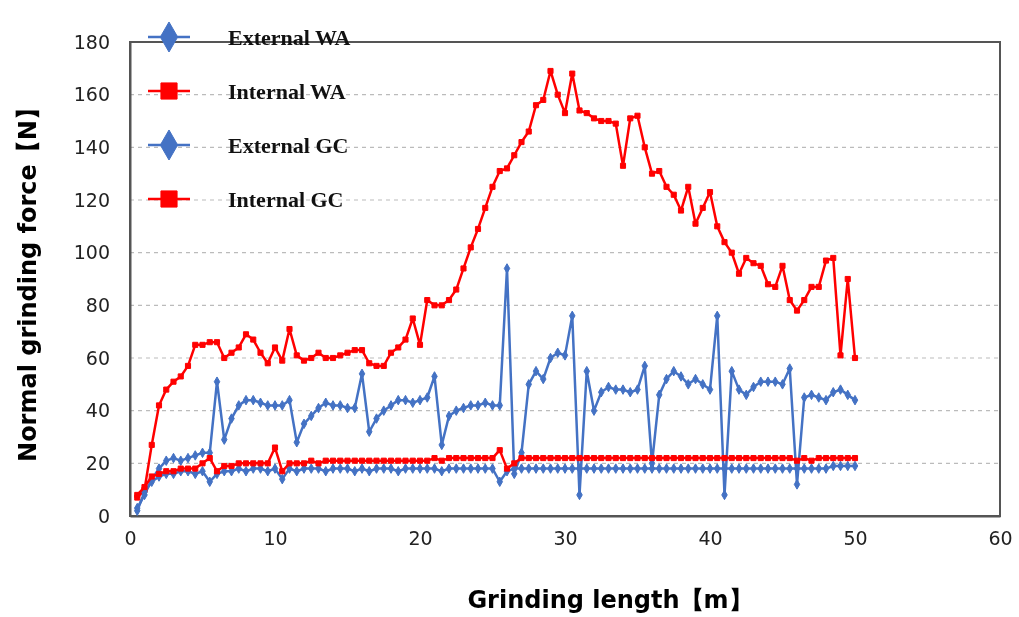 The height and width of the screenshot is (617, 1019). What do you see at coordinates (28, 279) in the screenshot?
I see `y-axis-title: Normal grinding force【N】` at bounding box center [28, 279].